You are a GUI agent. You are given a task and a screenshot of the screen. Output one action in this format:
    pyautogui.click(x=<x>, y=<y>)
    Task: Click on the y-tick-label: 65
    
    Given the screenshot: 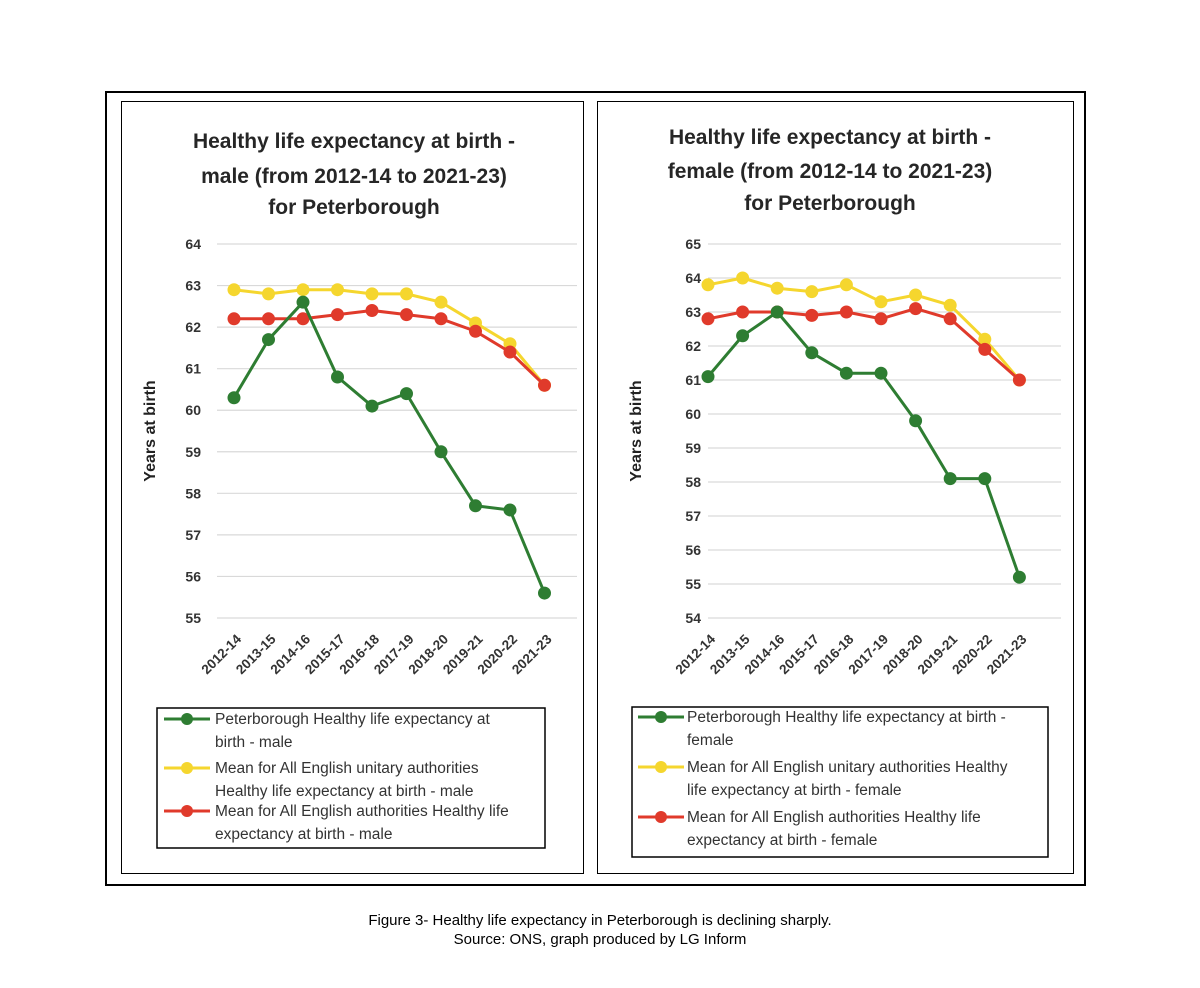 What is the action you would take?
    pyautogui.click(x=693, y=244)
    